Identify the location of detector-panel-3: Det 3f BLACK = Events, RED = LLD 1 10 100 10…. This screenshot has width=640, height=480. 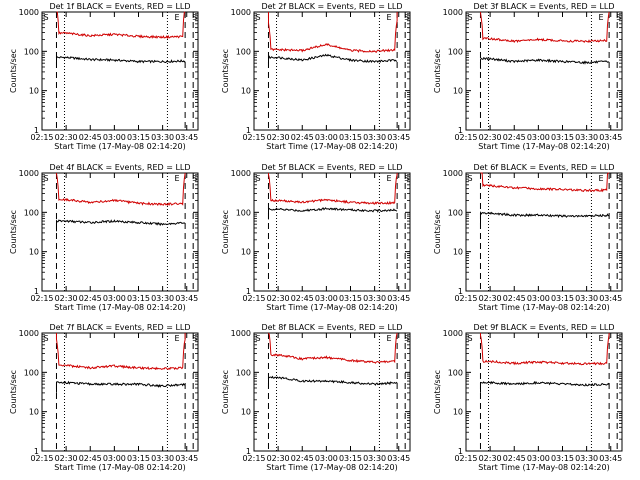
(528, 76).